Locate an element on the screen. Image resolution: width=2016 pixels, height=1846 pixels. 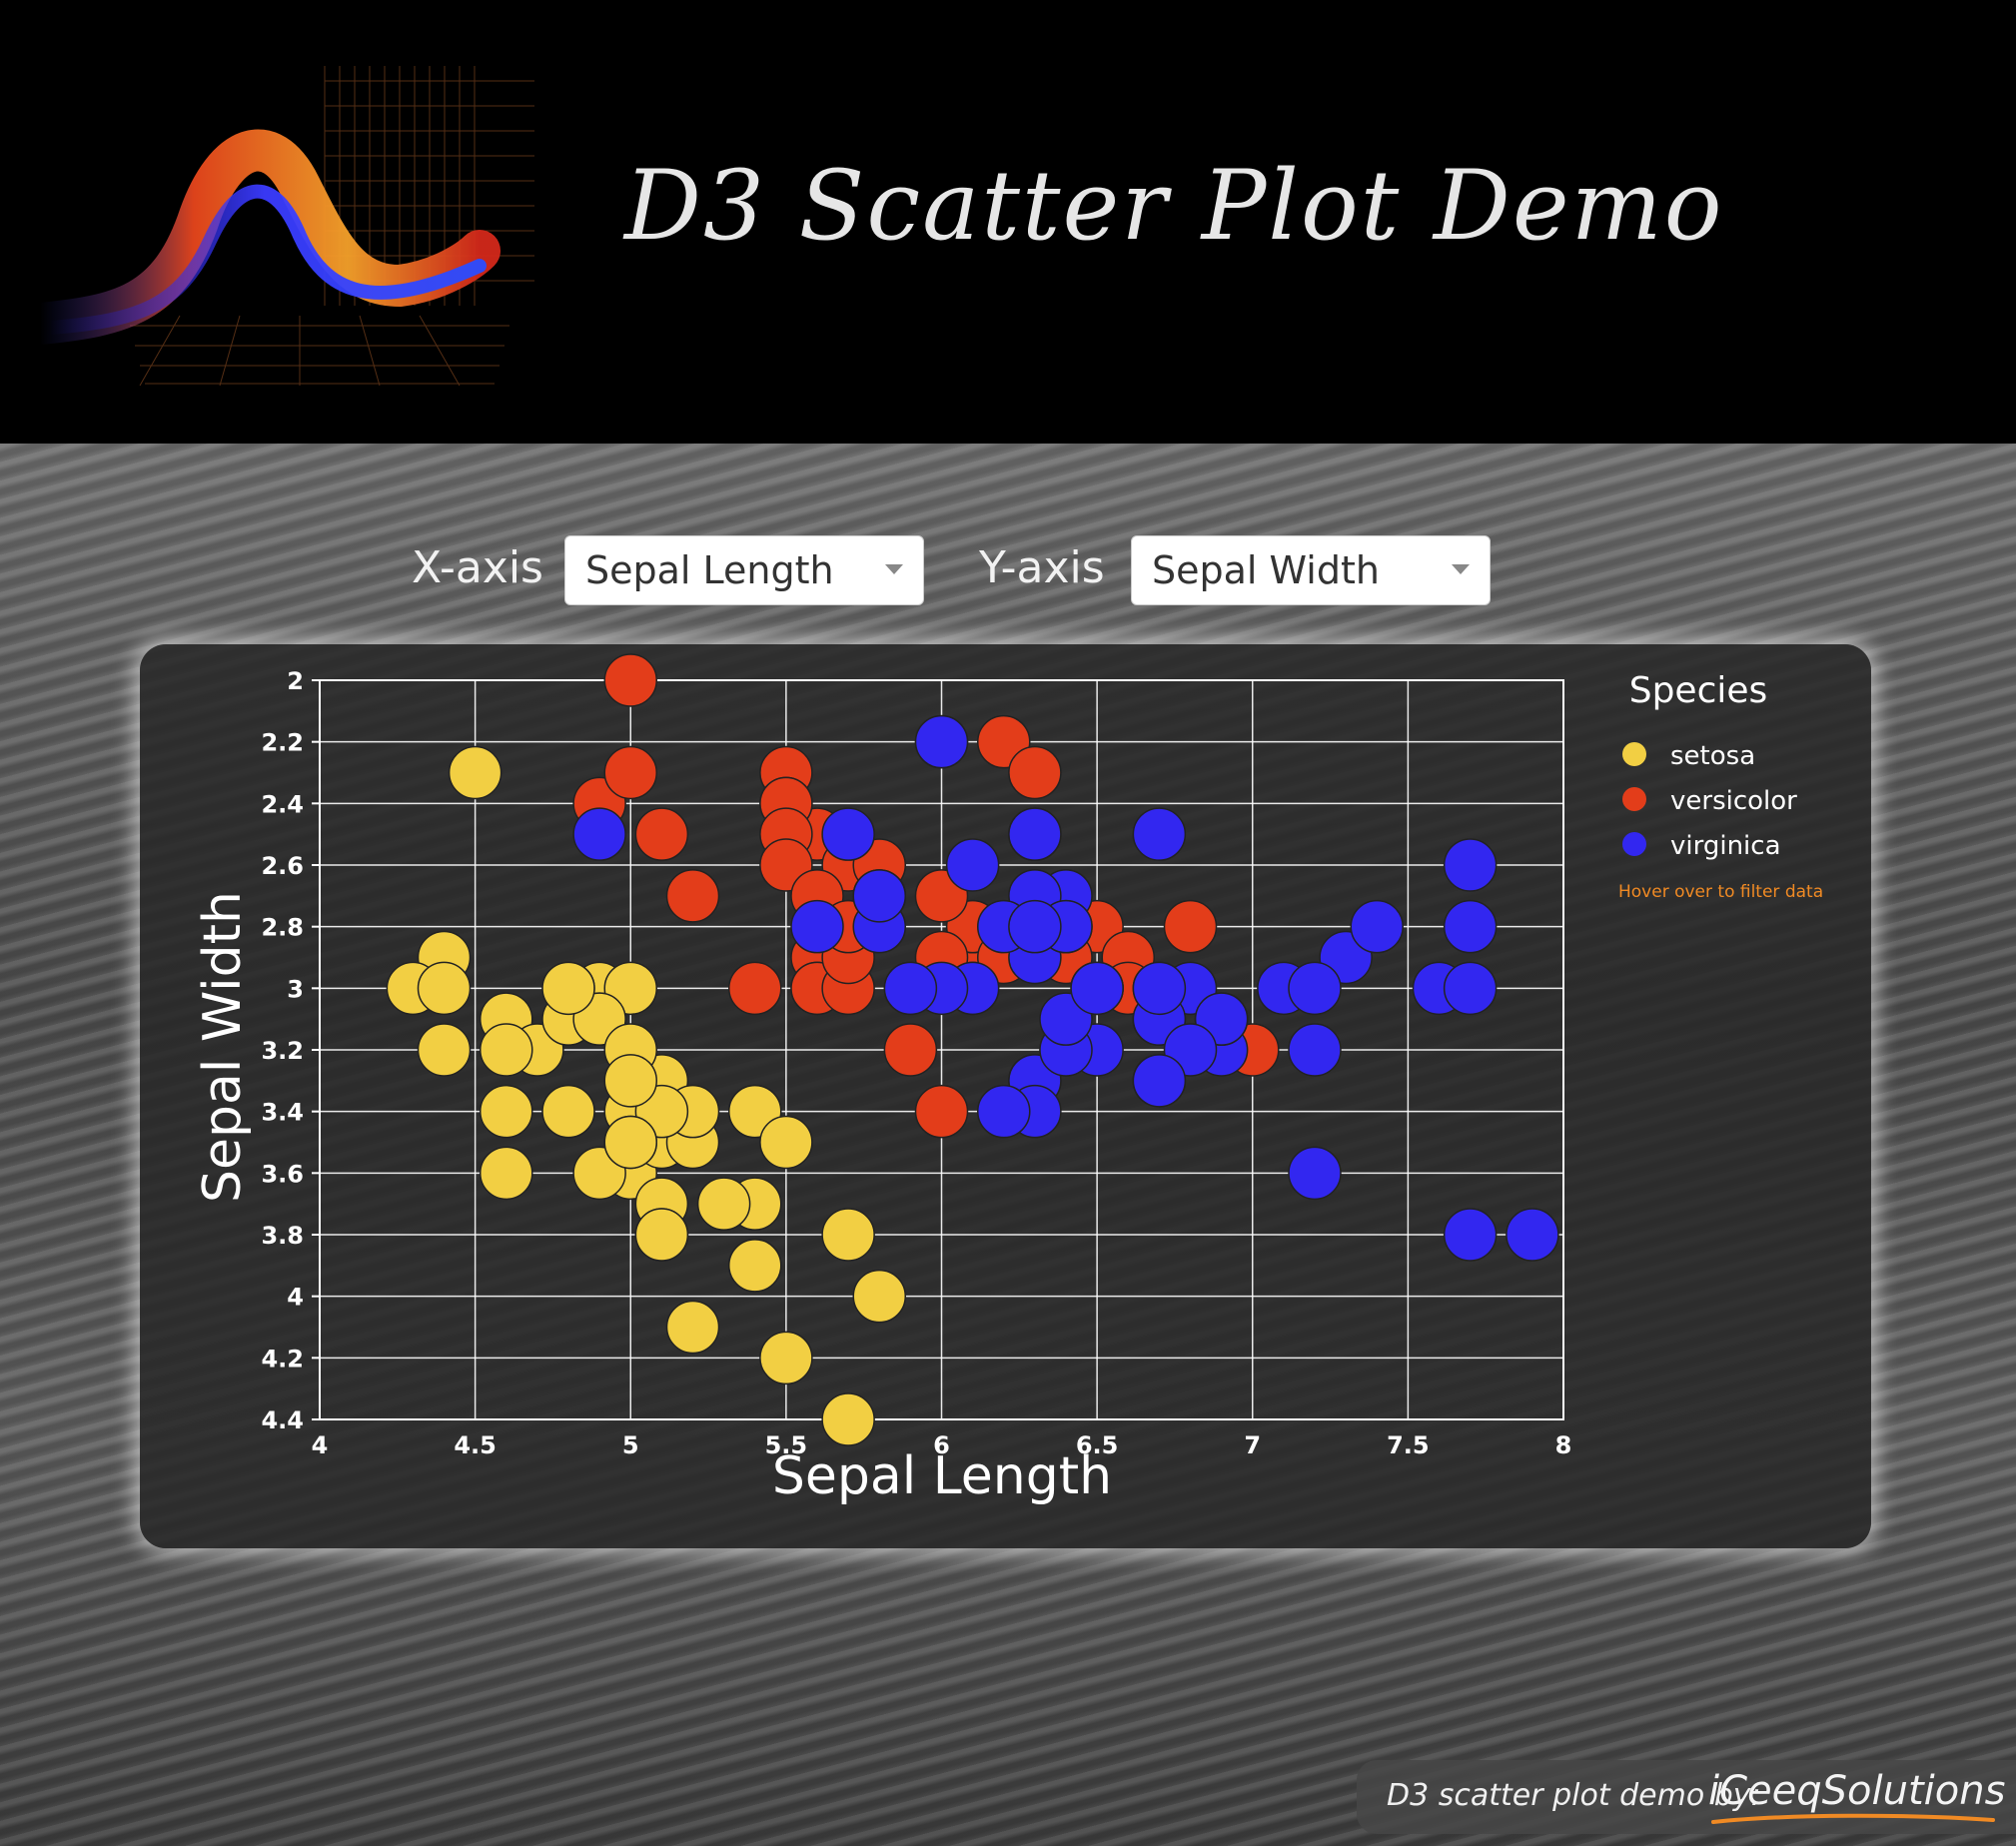
y-tick-label: 2.2 is located at coordinates (282, 743).